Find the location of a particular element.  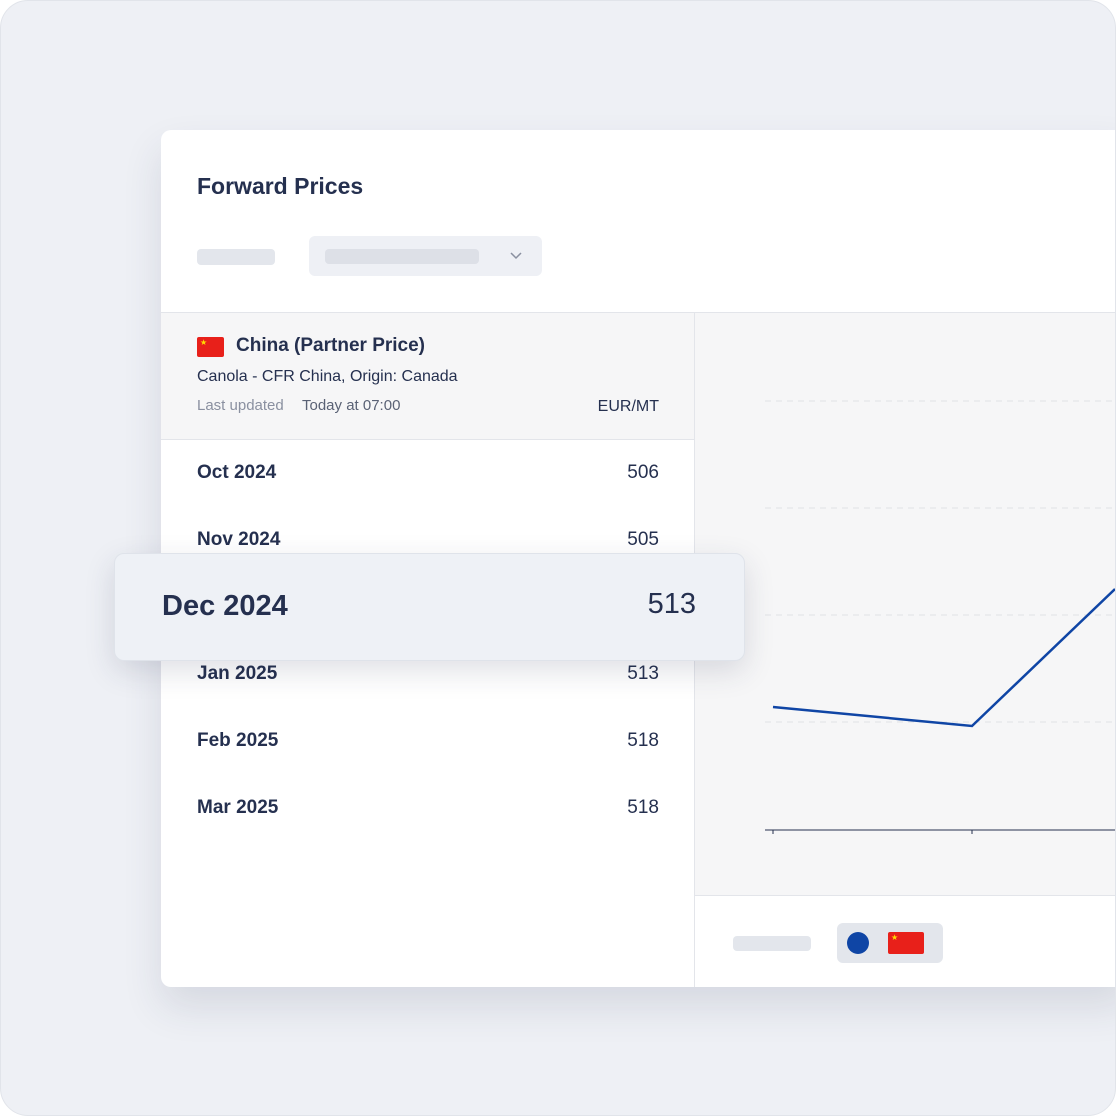

price: 505 is located at coordinates (643, 539).